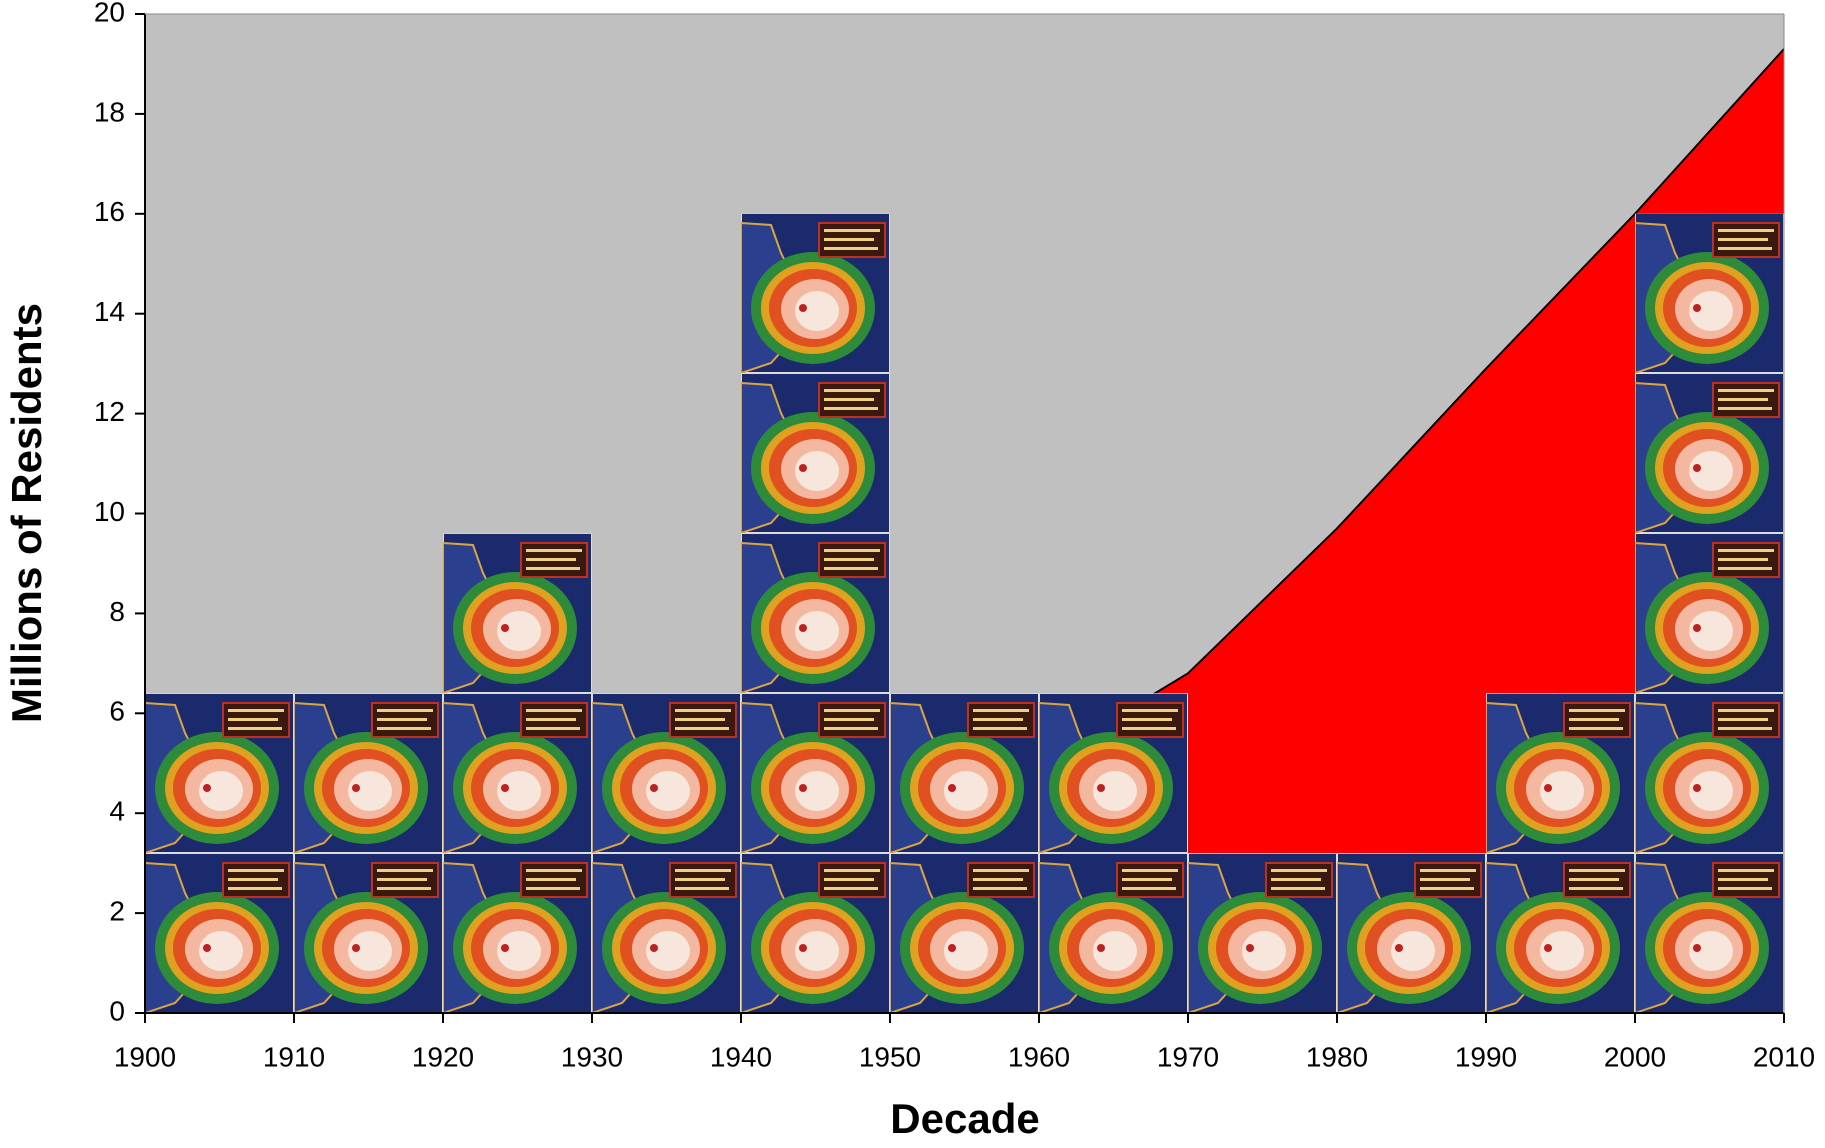  What do you see at coordinates (1486, 1056) in the screenshot?
I see `x-tick-label: 1990` at bounding box center [1486, 1056].